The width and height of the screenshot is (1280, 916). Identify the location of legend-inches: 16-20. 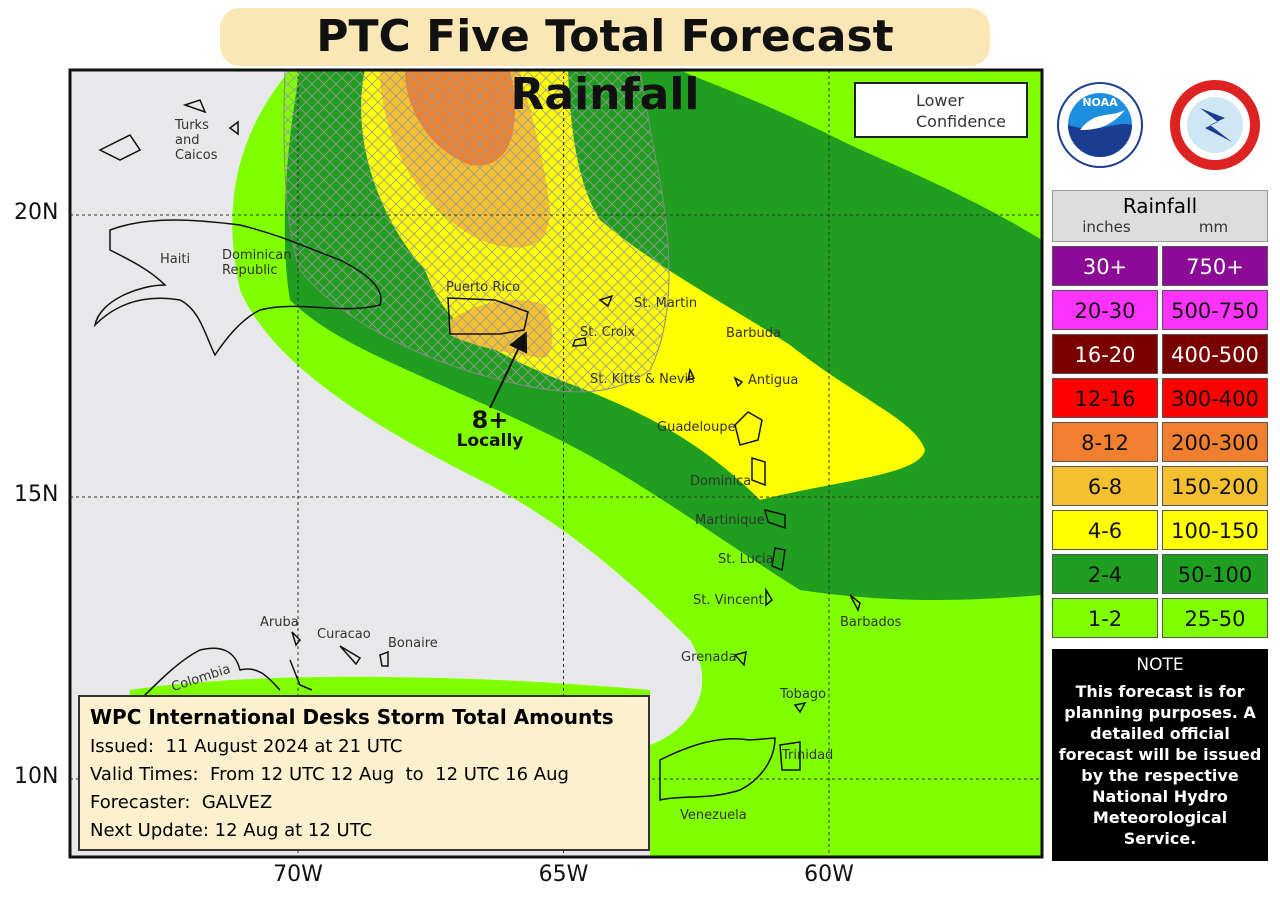
(1105, 354).